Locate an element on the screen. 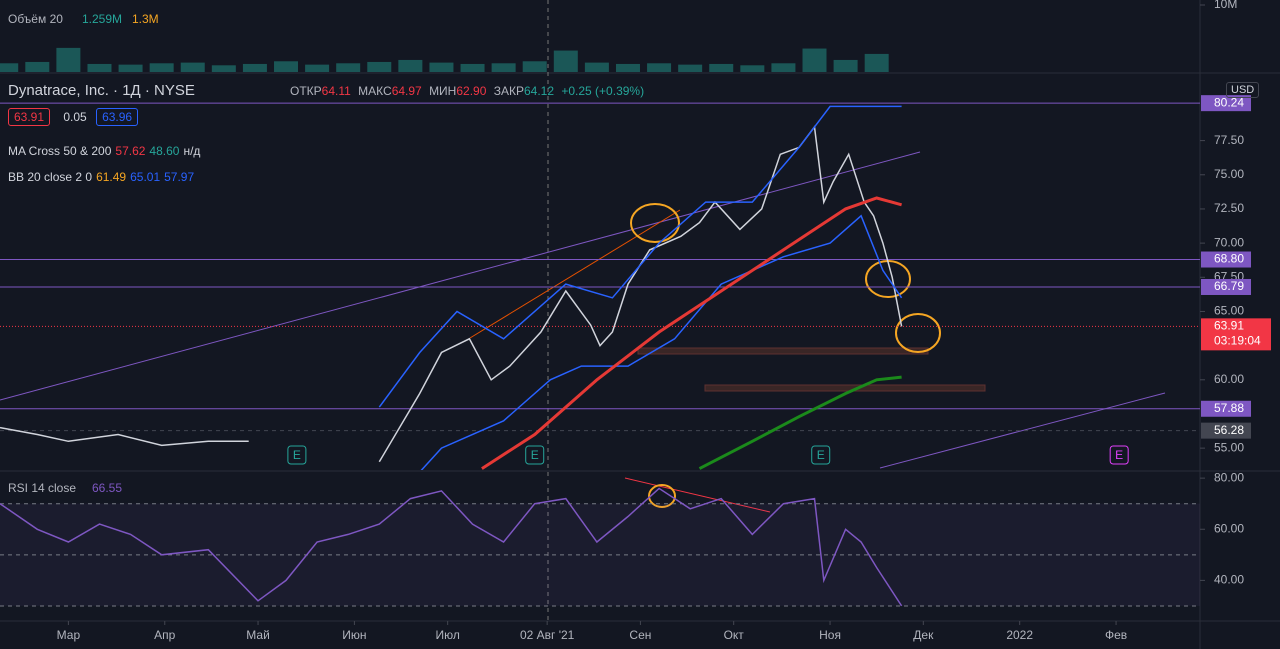 This screenshot has width=1280, height=649. value: 64.11 is located at coordinates (336, 91).